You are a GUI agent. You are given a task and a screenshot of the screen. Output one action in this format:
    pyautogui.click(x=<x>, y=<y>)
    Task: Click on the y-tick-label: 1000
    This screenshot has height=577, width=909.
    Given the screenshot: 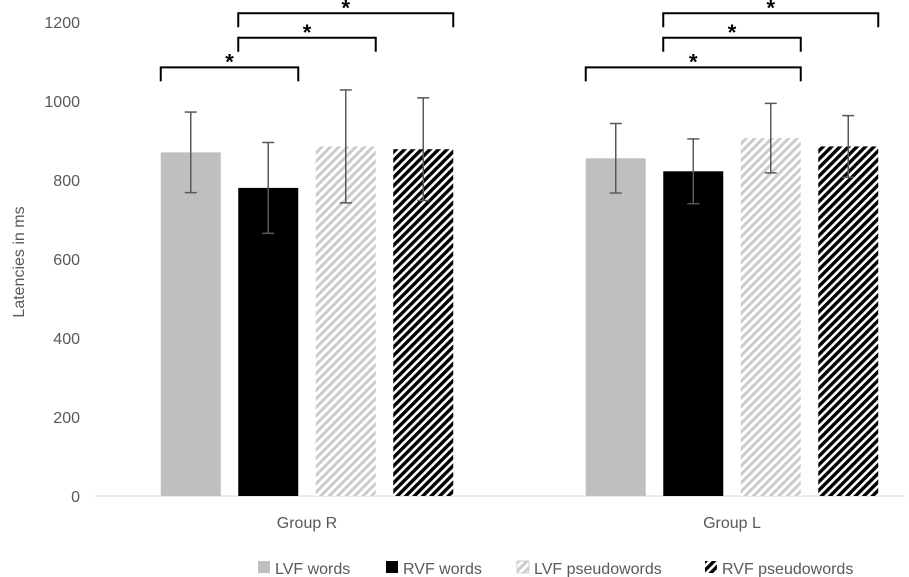 What is the action you would take?
    pyautogui.click(x=62, y=102)
    